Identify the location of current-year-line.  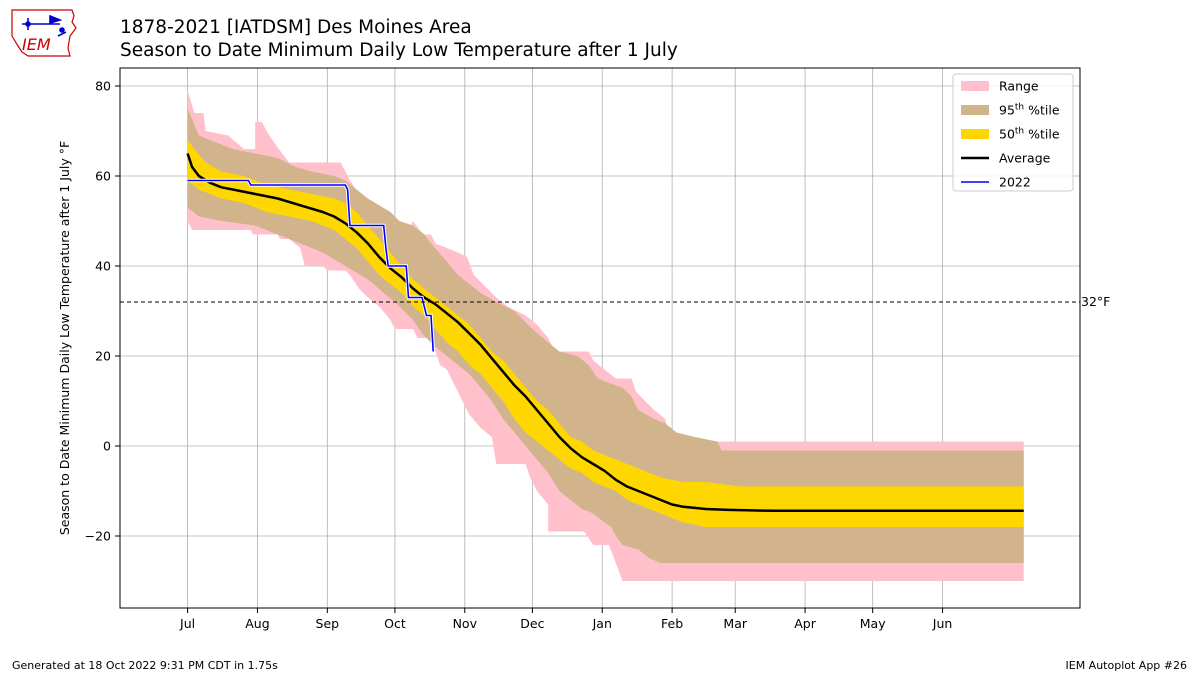
(310, 265).